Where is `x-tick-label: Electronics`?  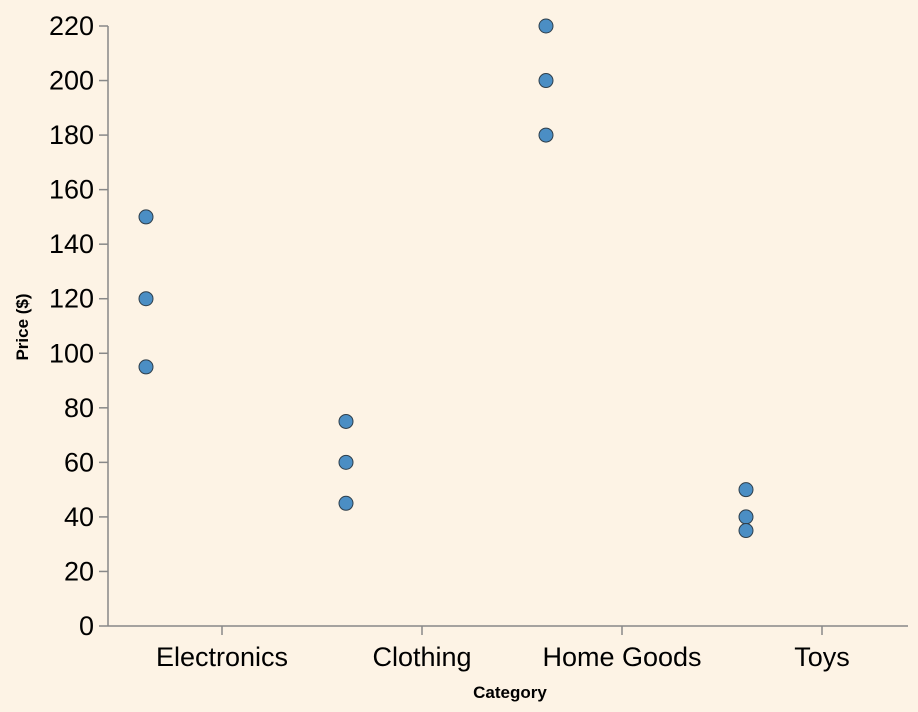 x-tick-label: Electronics is located at coordinates (222, 657).